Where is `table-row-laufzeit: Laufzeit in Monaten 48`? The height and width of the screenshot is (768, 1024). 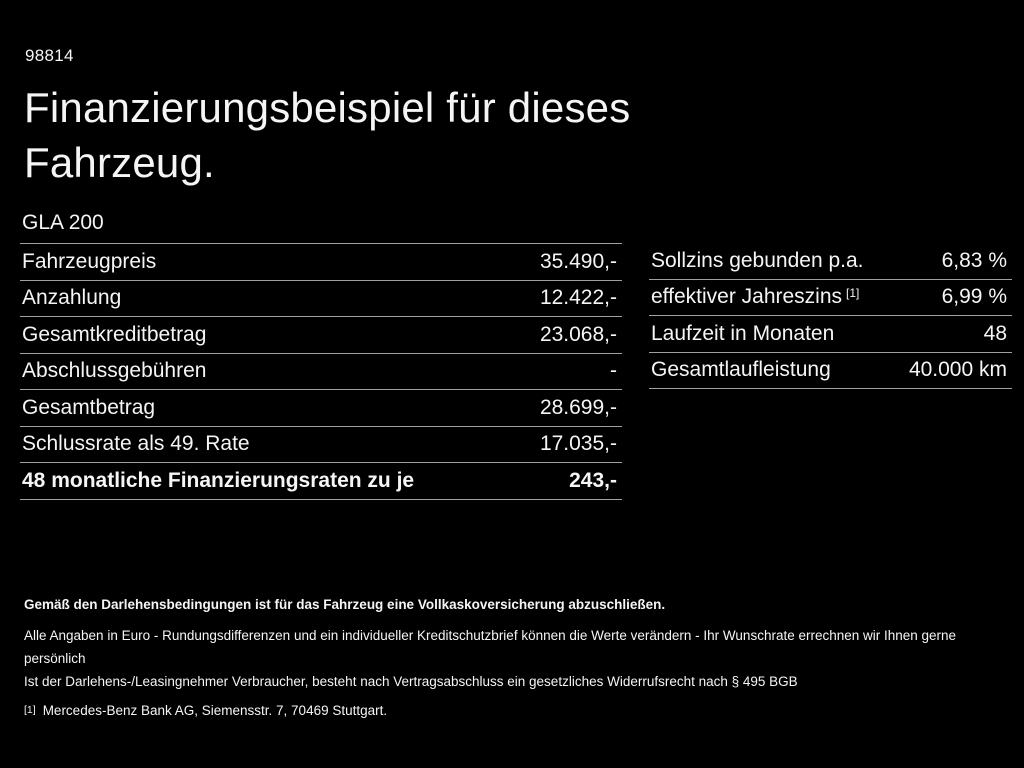
table-row-laufzeit: Laufzeit in Monaten 48 is located at coordinates (830, 334).